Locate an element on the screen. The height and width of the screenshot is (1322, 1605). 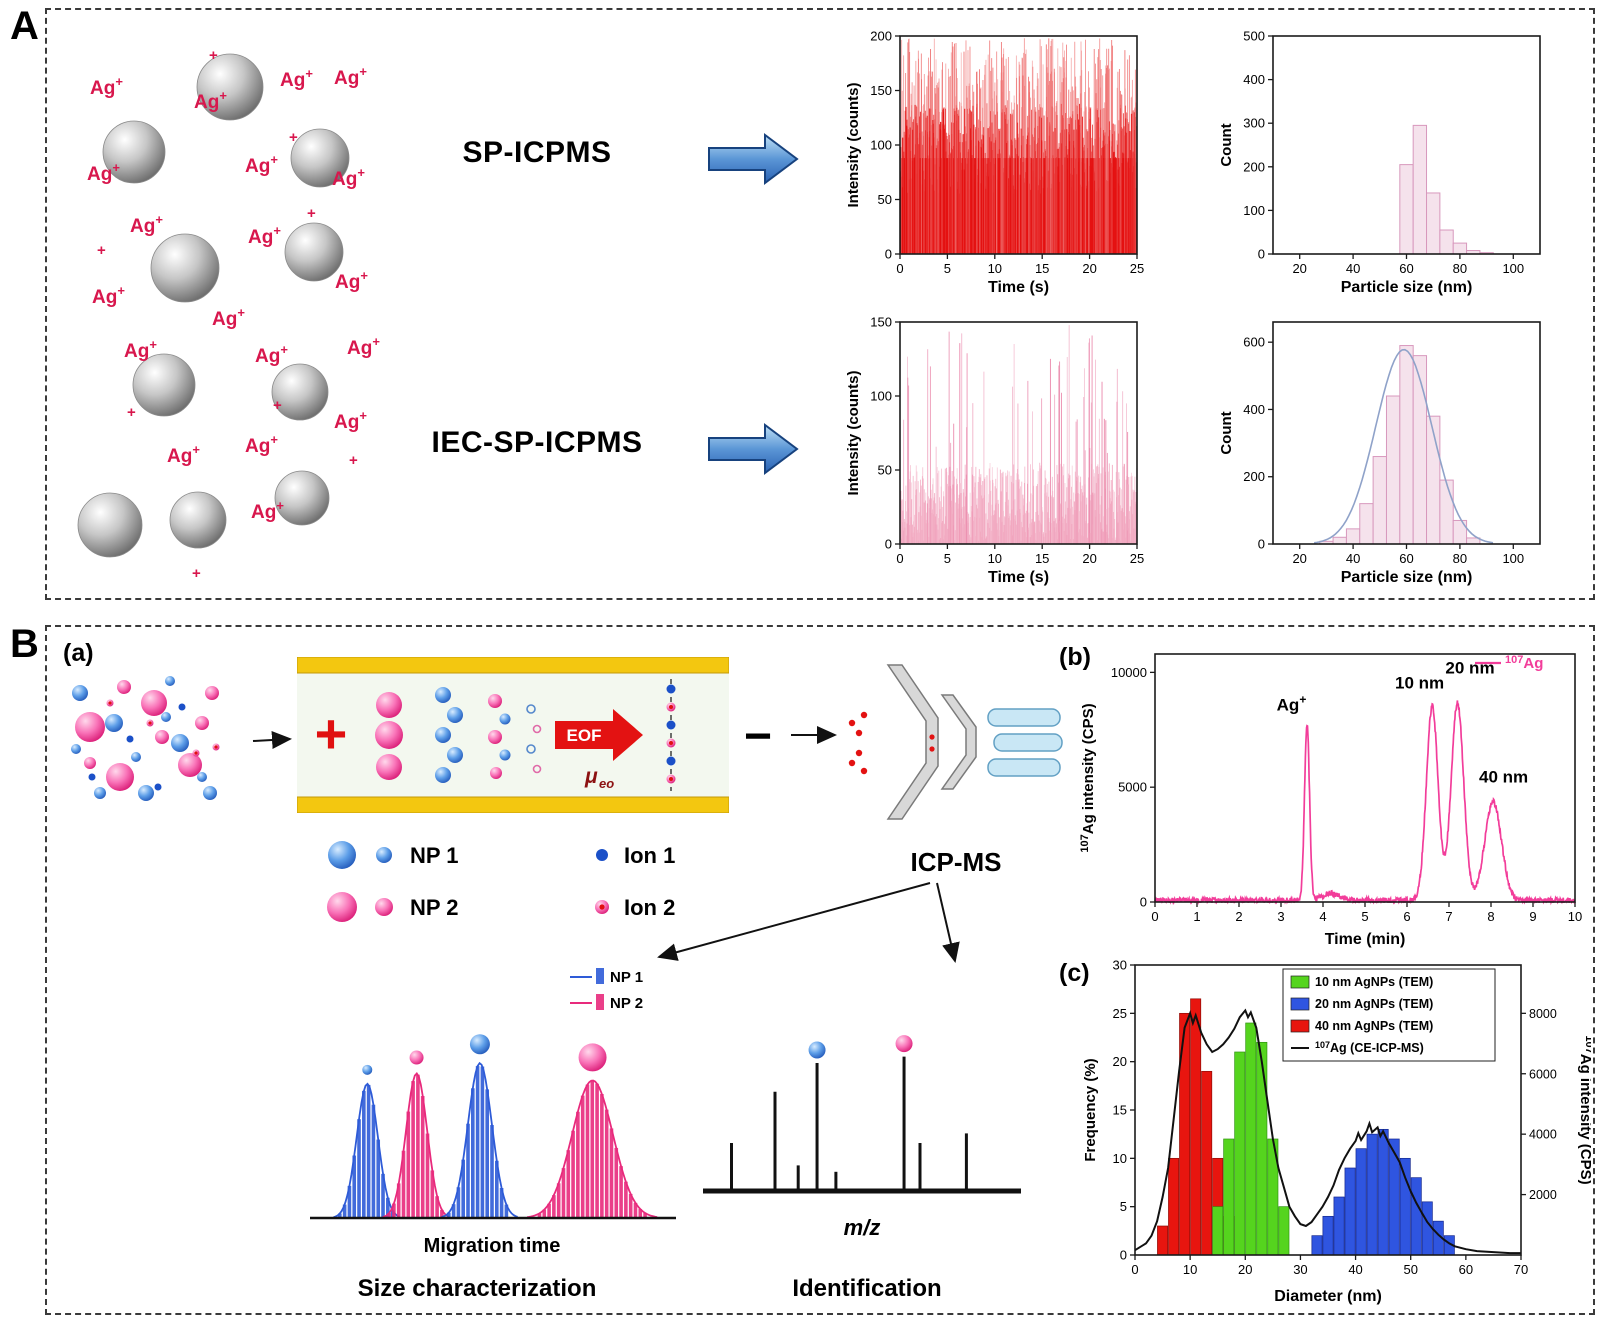
stacked-ions is located at coordinates (671, 734).